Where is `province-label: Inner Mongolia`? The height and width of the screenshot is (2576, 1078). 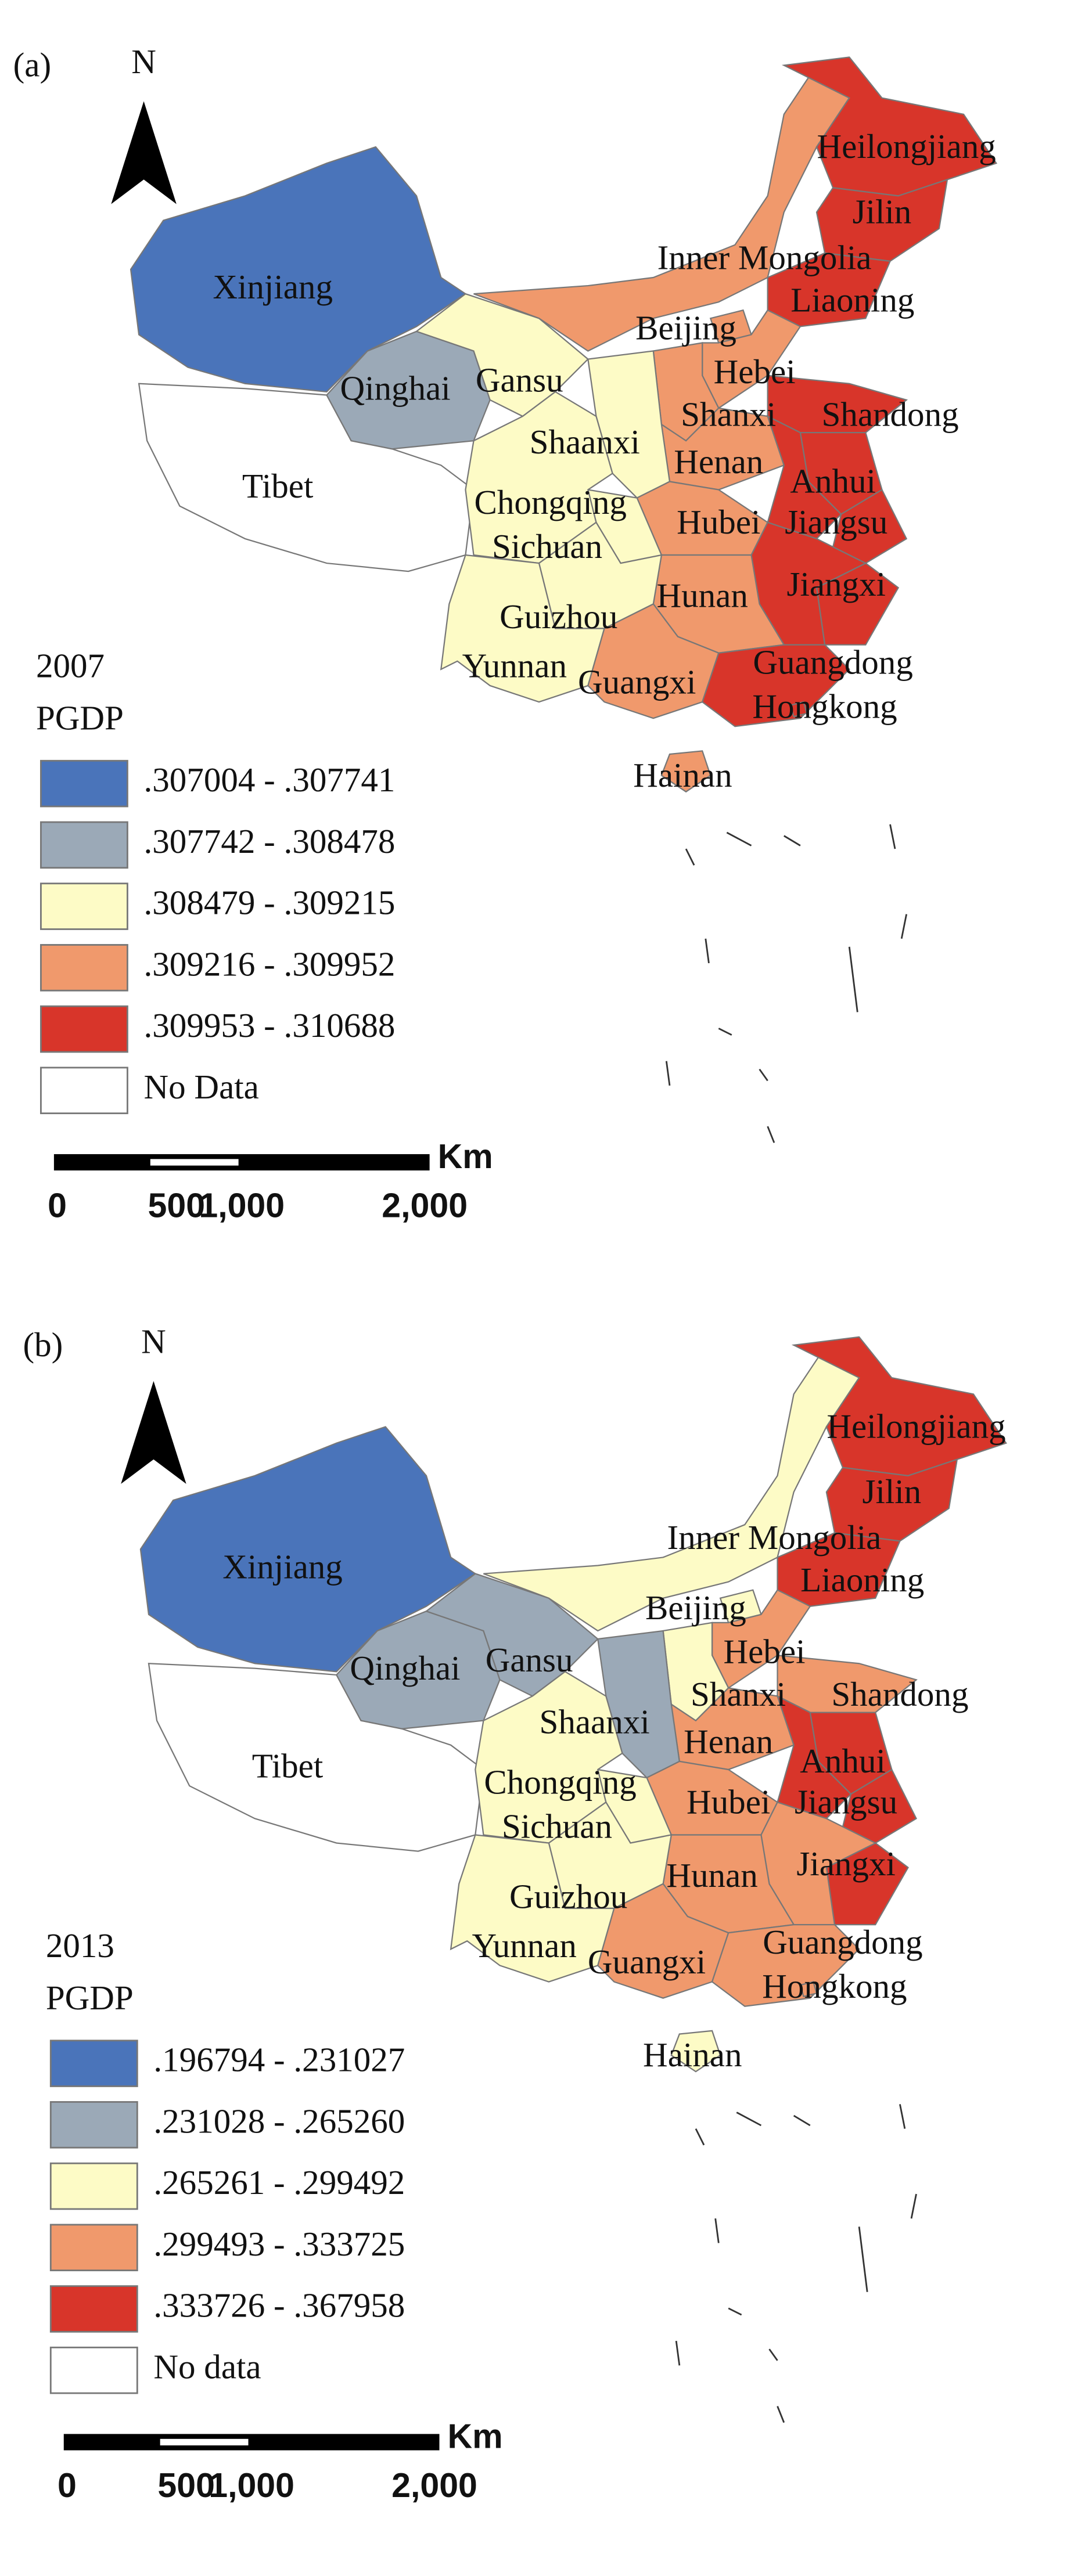 province-label: Inner Mongolia is located at coordinates (764, 257).